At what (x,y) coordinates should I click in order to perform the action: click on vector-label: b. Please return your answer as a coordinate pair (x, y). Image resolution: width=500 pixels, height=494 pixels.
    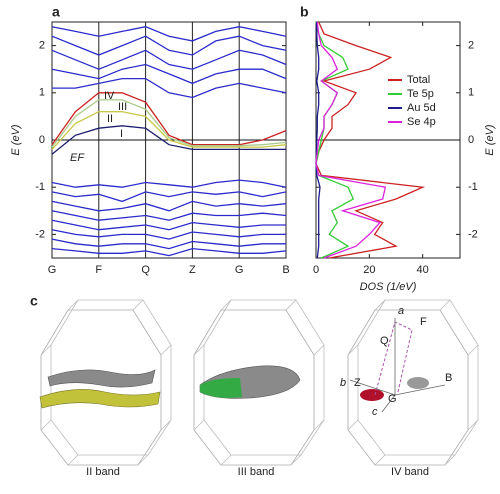
    Looking at the image, I should click on (343, 383).